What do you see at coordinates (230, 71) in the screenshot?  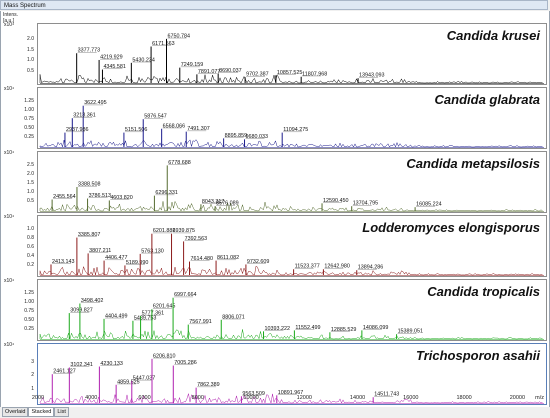 I see `peak-mz-label: 8690.037` at bounding box center [230, 71].